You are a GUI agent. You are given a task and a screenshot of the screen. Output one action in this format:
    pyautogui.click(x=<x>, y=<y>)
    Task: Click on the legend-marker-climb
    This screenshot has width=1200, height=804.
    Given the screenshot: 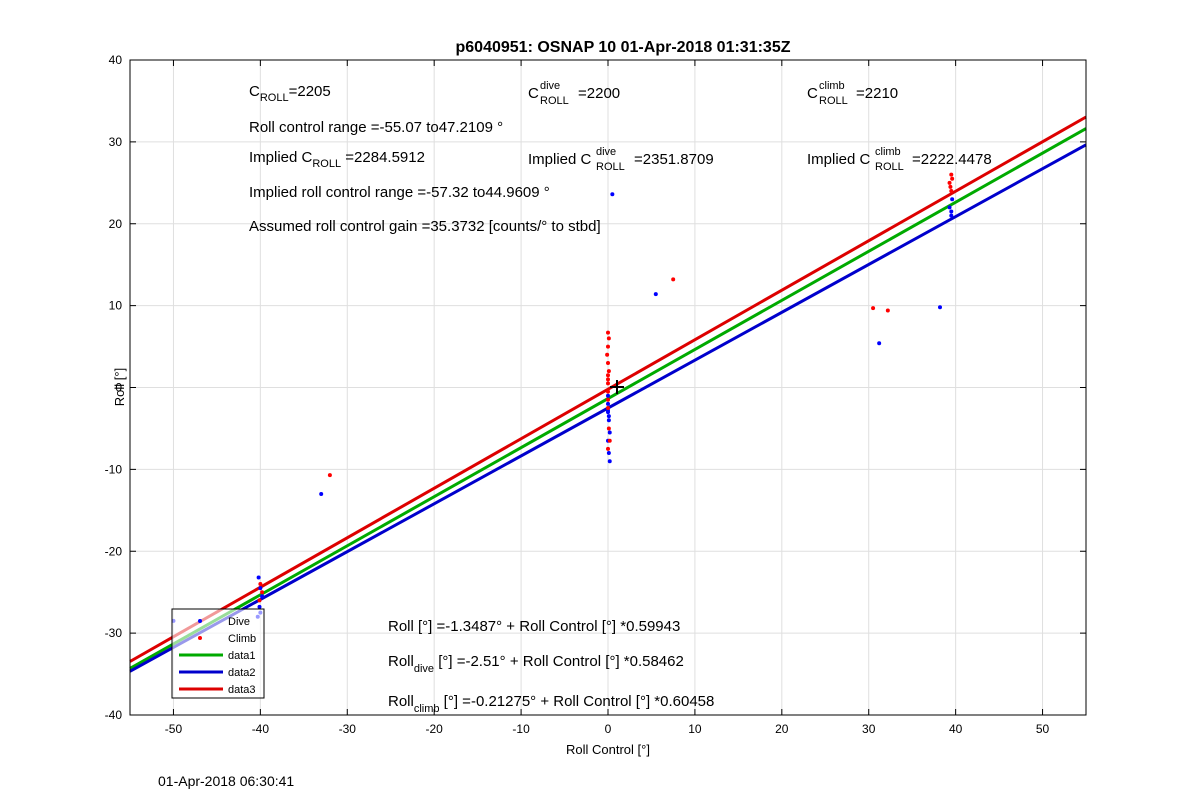 What is the action you would take?
    pyautogui.click(x=200, y=638)
    